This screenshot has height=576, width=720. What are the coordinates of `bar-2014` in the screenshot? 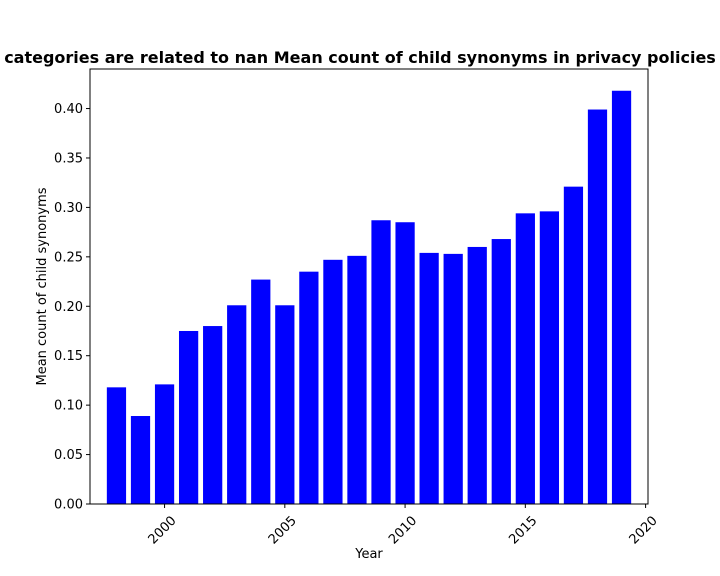 It's located at (501, 372).